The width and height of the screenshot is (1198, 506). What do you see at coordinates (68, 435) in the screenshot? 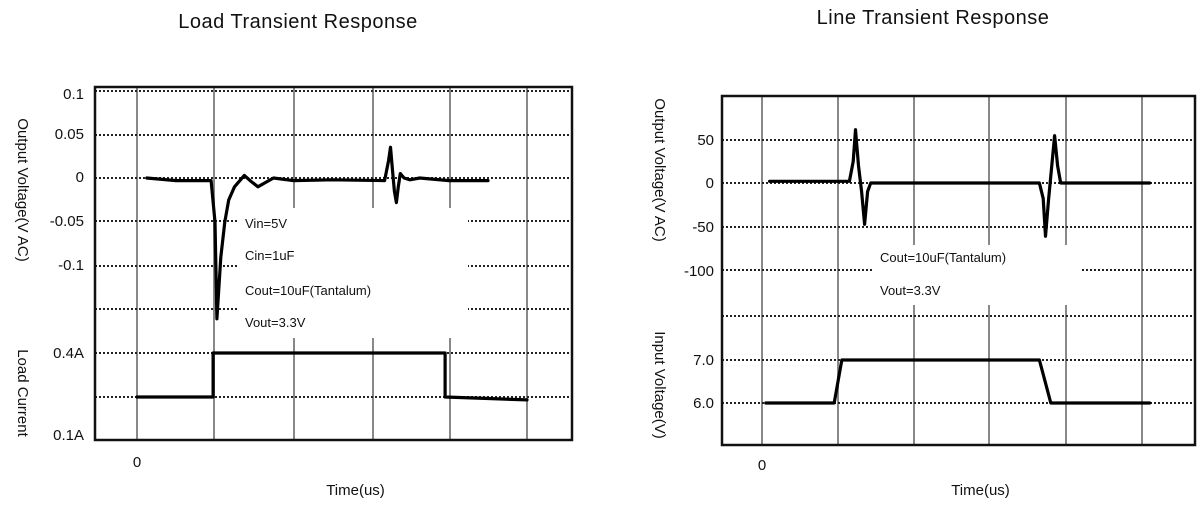
I see `load-lower-y-tick-label: 0.1A` at bounding box center [68, 435].